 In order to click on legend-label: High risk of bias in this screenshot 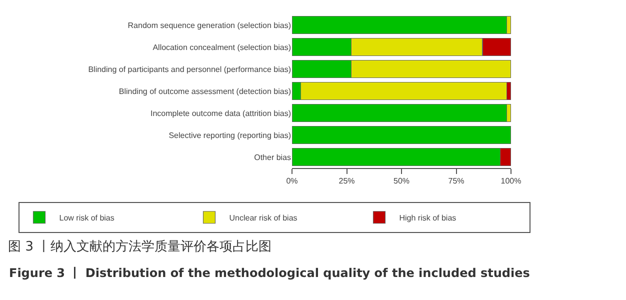, I will do `click(427, 218)`.